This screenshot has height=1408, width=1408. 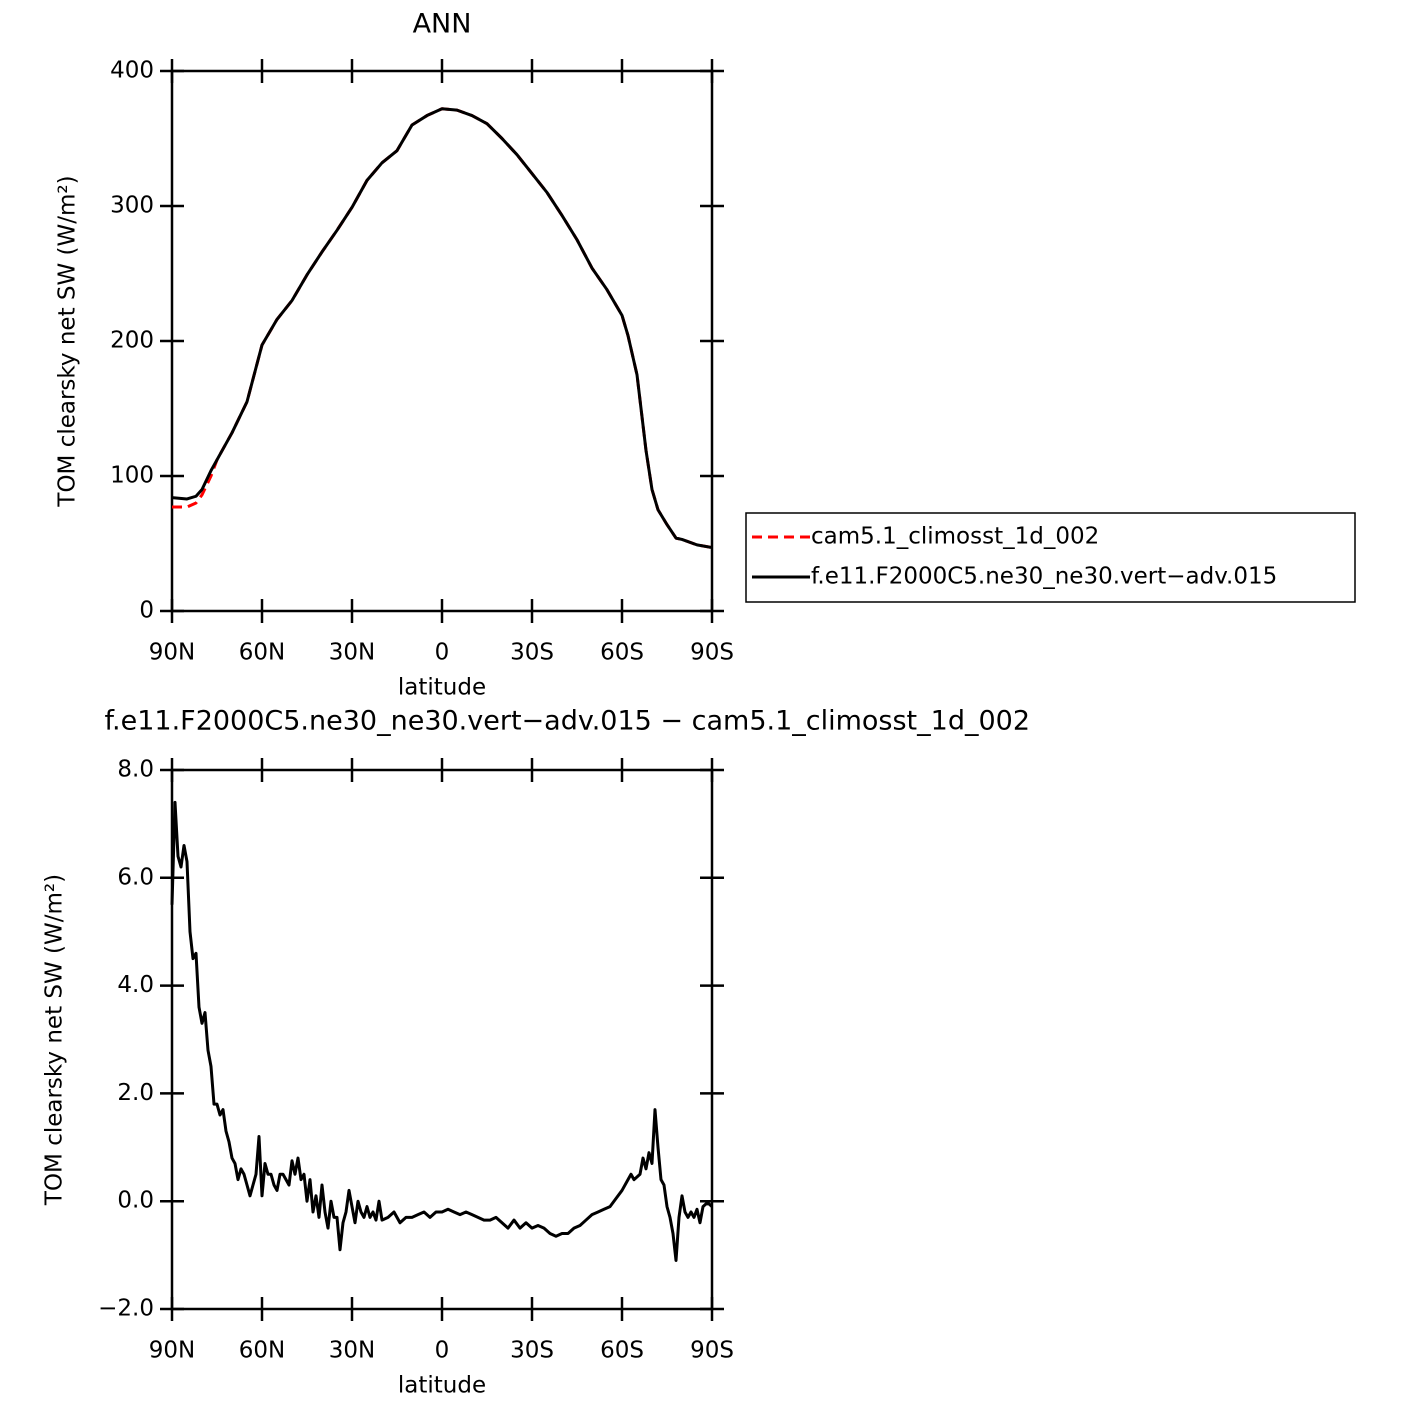 I want to click on y-tick-label: 300, so click(x=132, y=206).